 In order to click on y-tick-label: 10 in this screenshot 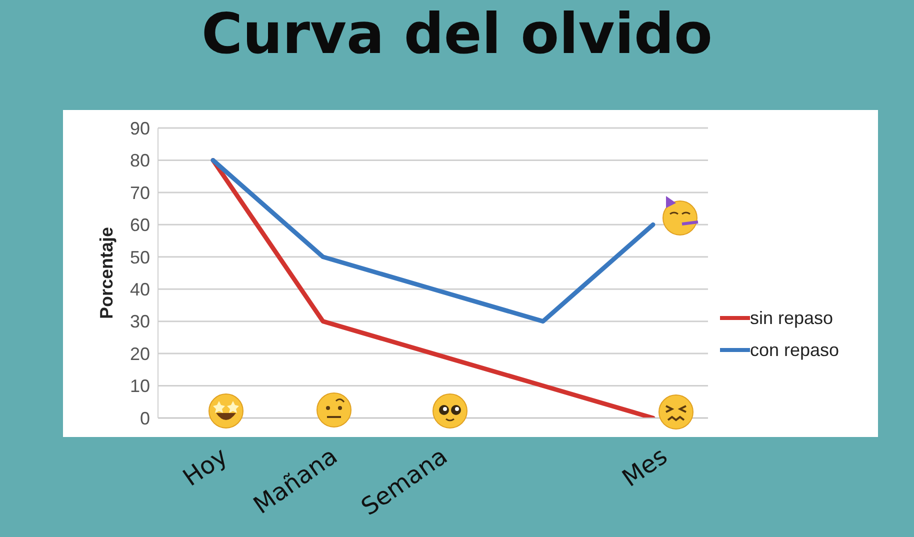, I will do `click(140, 386)`.